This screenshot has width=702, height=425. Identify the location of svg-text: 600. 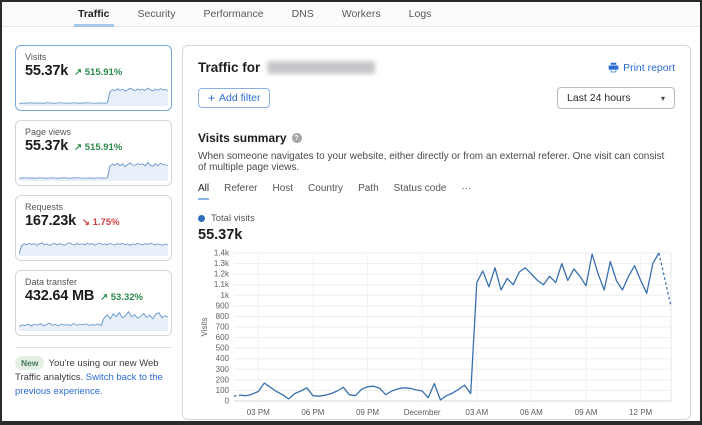
(223, 337).